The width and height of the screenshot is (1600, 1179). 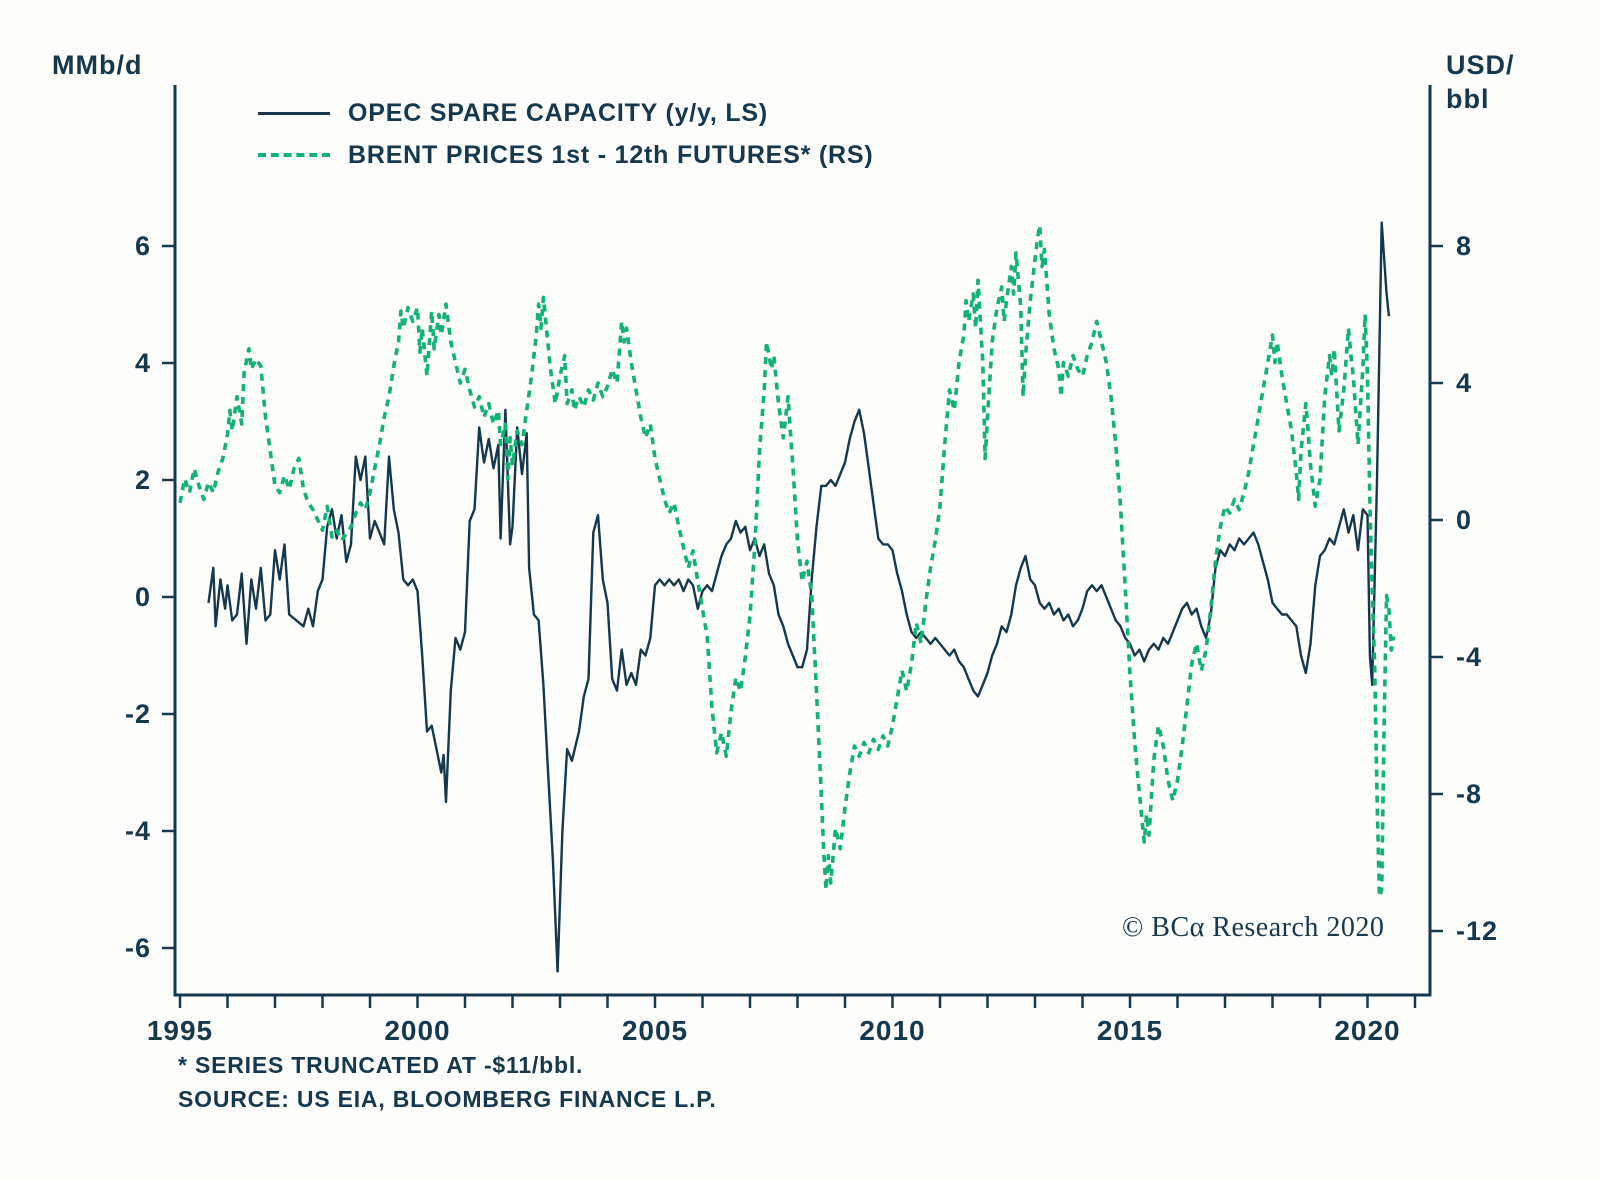 What do you see at coordinates (892, 1030) in the screenshot?
I see `x-axis-tick-label: 2010` at bounding box center [892, 1030].